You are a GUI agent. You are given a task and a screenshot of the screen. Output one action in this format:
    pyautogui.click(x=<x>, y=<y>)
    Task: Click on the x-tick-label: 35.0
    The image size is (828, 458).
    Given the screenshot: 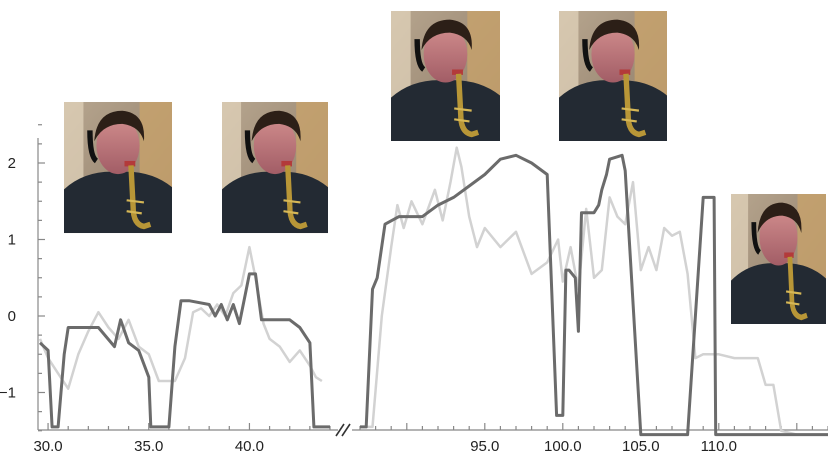 What is the action you would take?
    pyautogui.click(x=148, y=446)
    